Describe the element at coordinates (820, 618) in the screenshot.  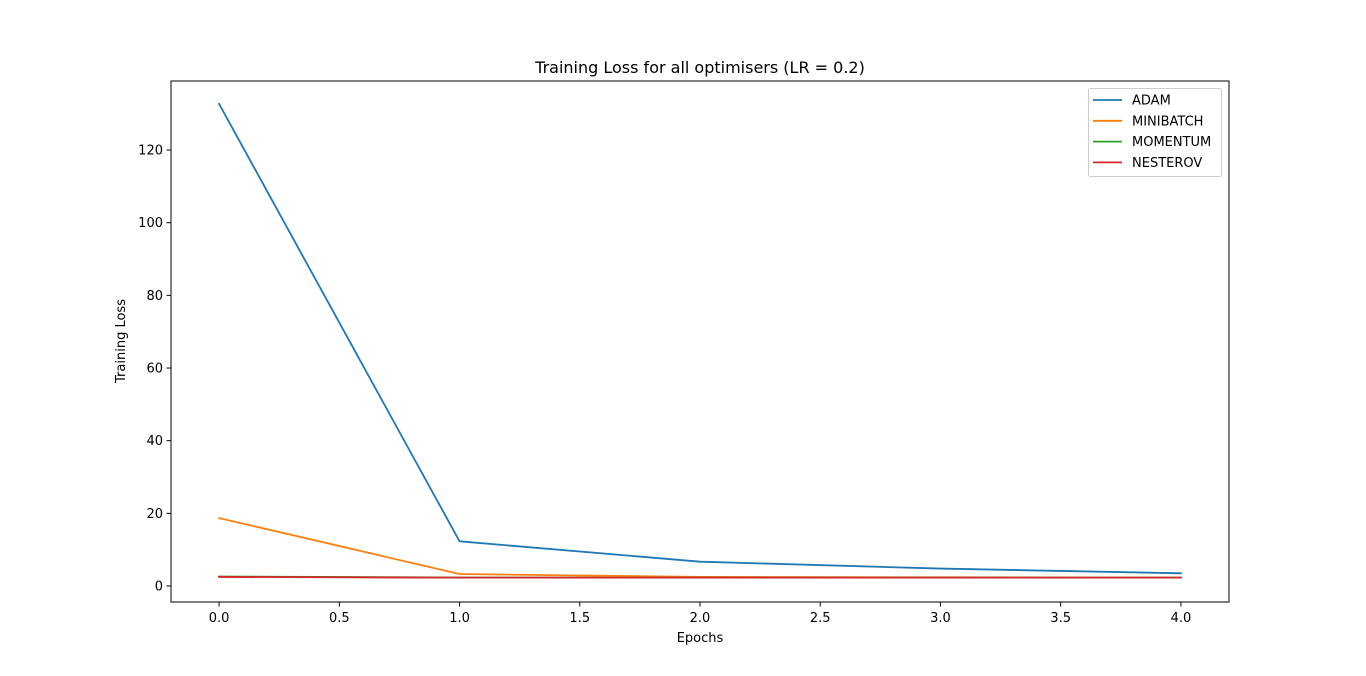
I see `x-tick-label: 2.5` at that location.